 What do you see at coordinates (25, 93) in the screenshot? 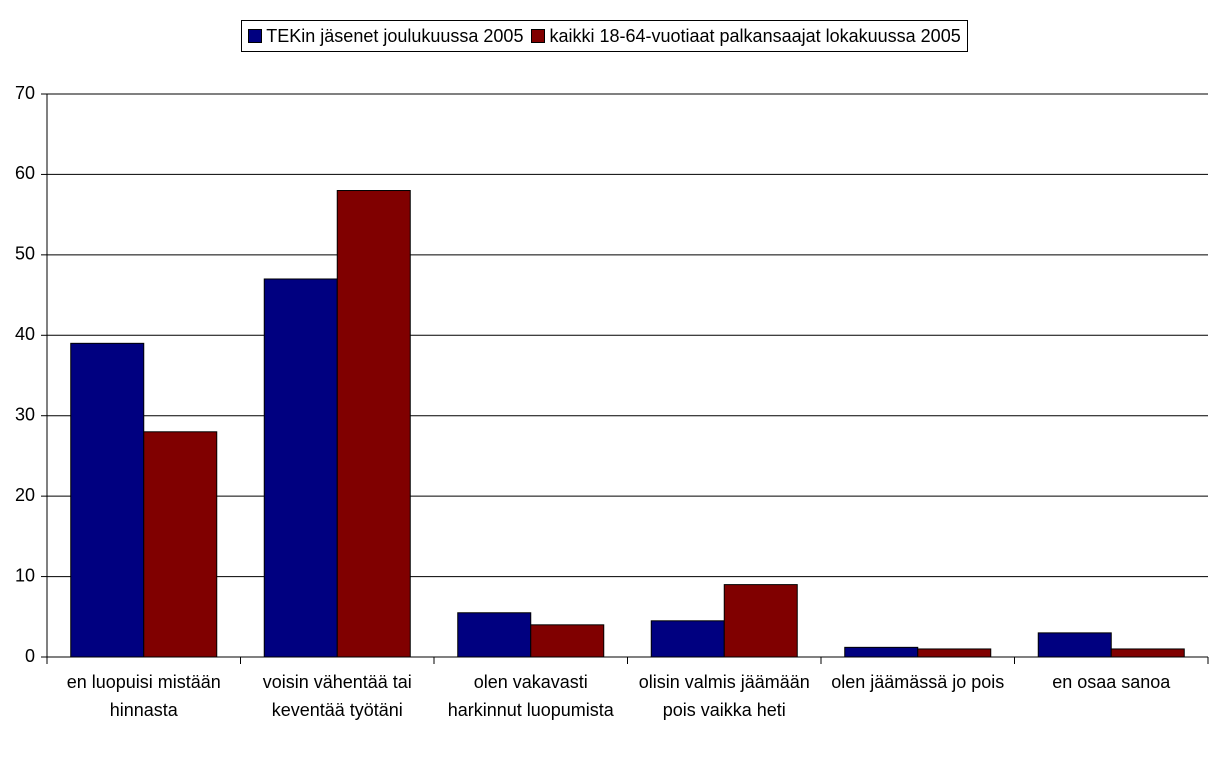
I see `y-tick-label: 70` at bounding box center [25, 93].